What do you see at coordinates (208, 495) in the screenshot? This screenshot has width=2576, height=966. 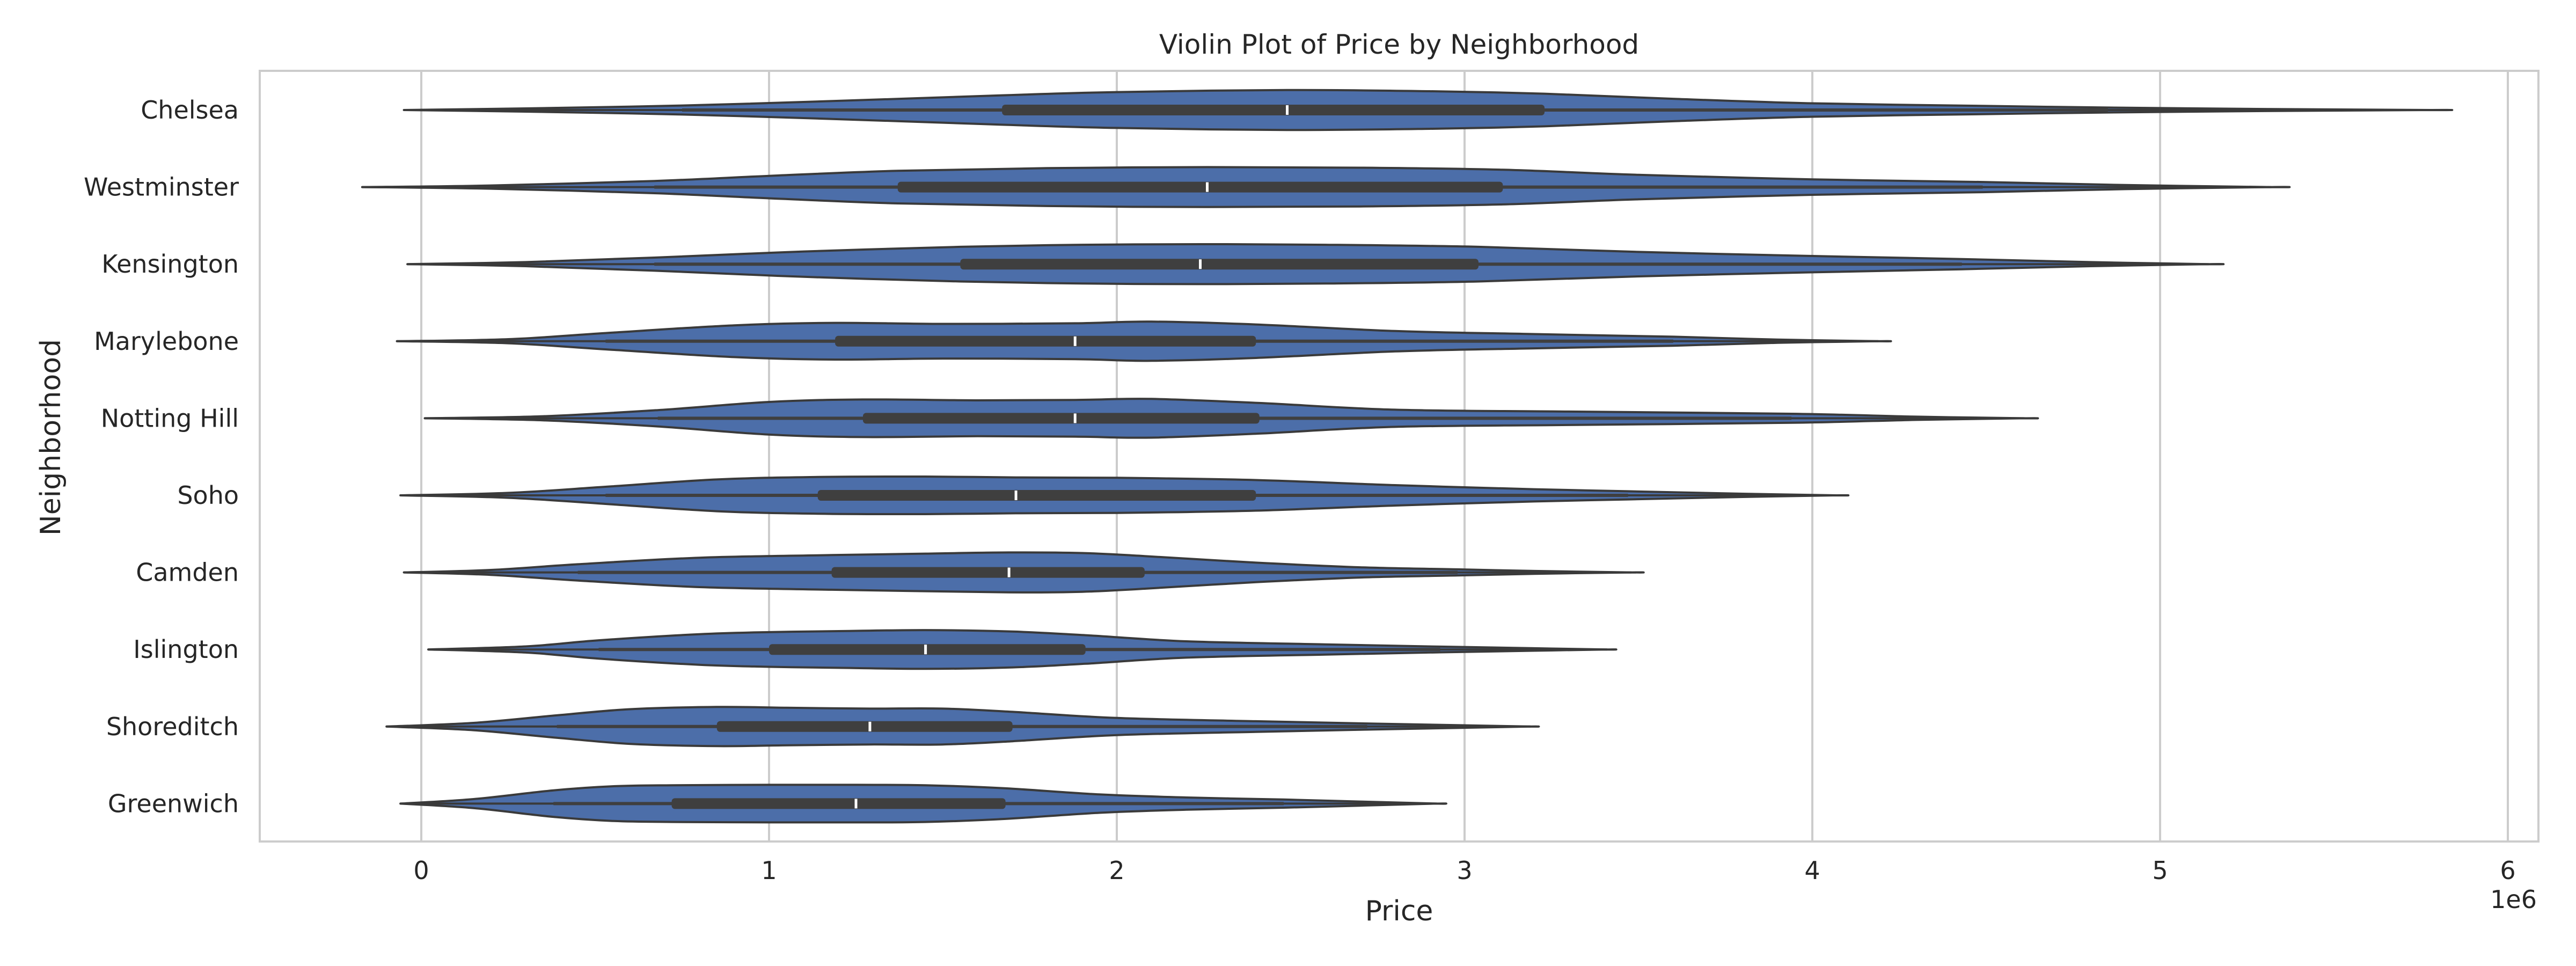 I see `y-tick-label: Soho` at bounding box center [208, 495].